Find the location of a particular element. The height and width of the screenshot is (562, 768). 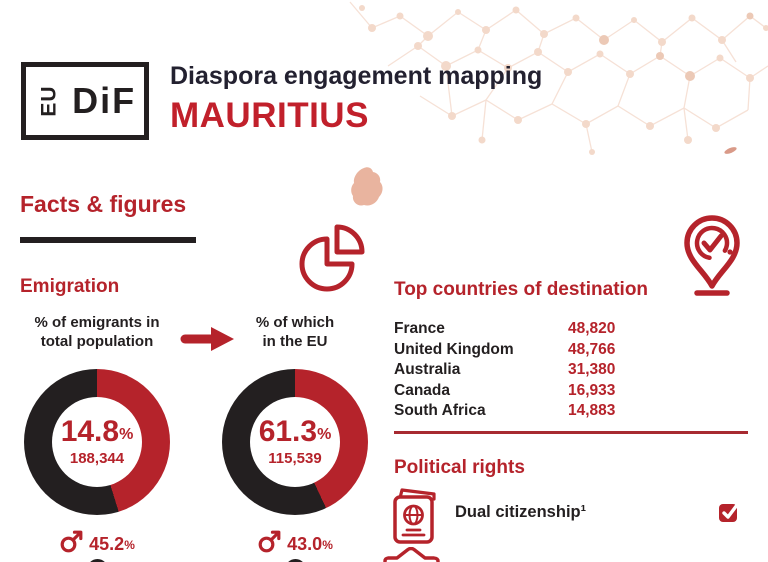

donut-count: 188,344 is located at coordinates (97, 458).